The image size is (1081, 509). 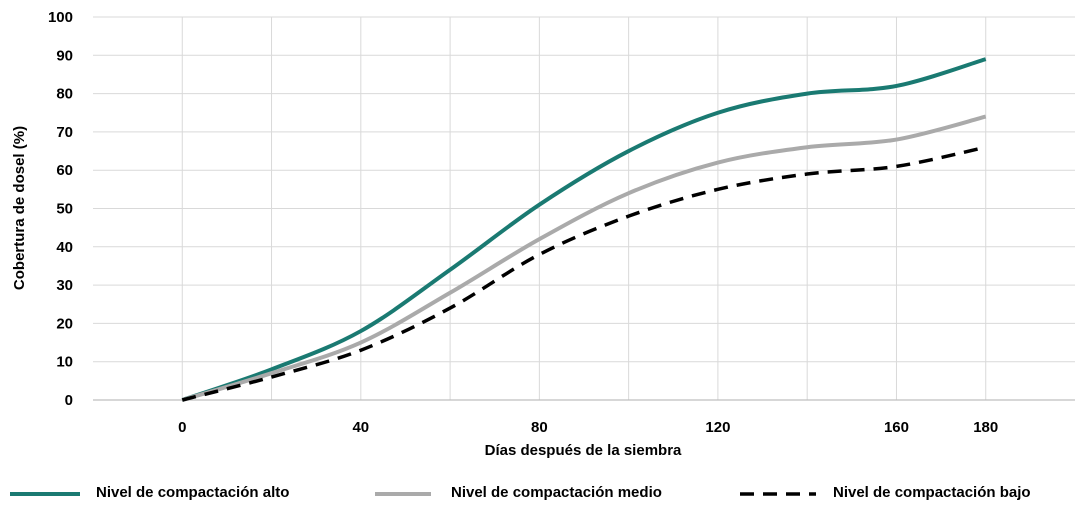 What do you see at coordinates (539, 427) in the screenshot?
I see `x-tick-label: 80` at bounding box center [539, 427].